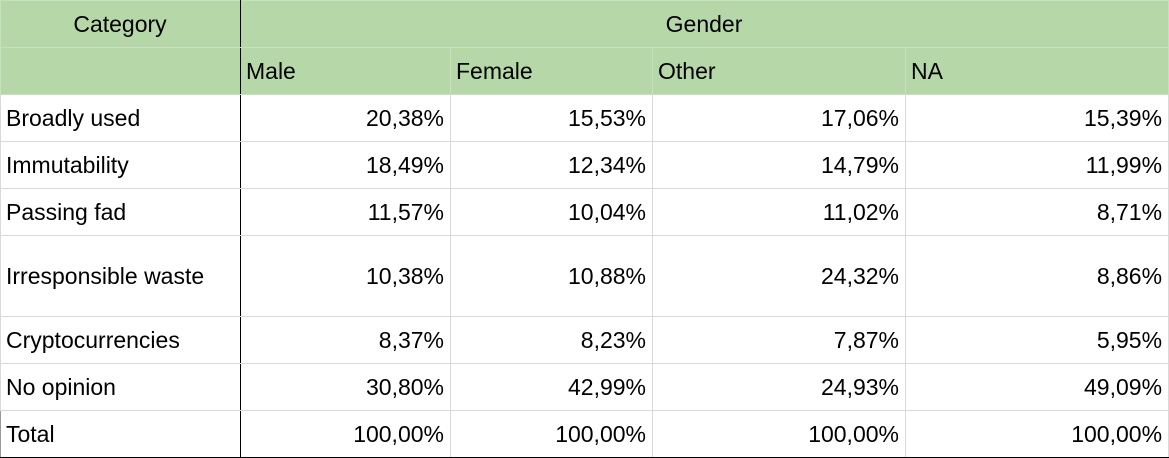 The image size is (1169, 458). I want to click on cell-na: 15,39%, so click(1036, 118).